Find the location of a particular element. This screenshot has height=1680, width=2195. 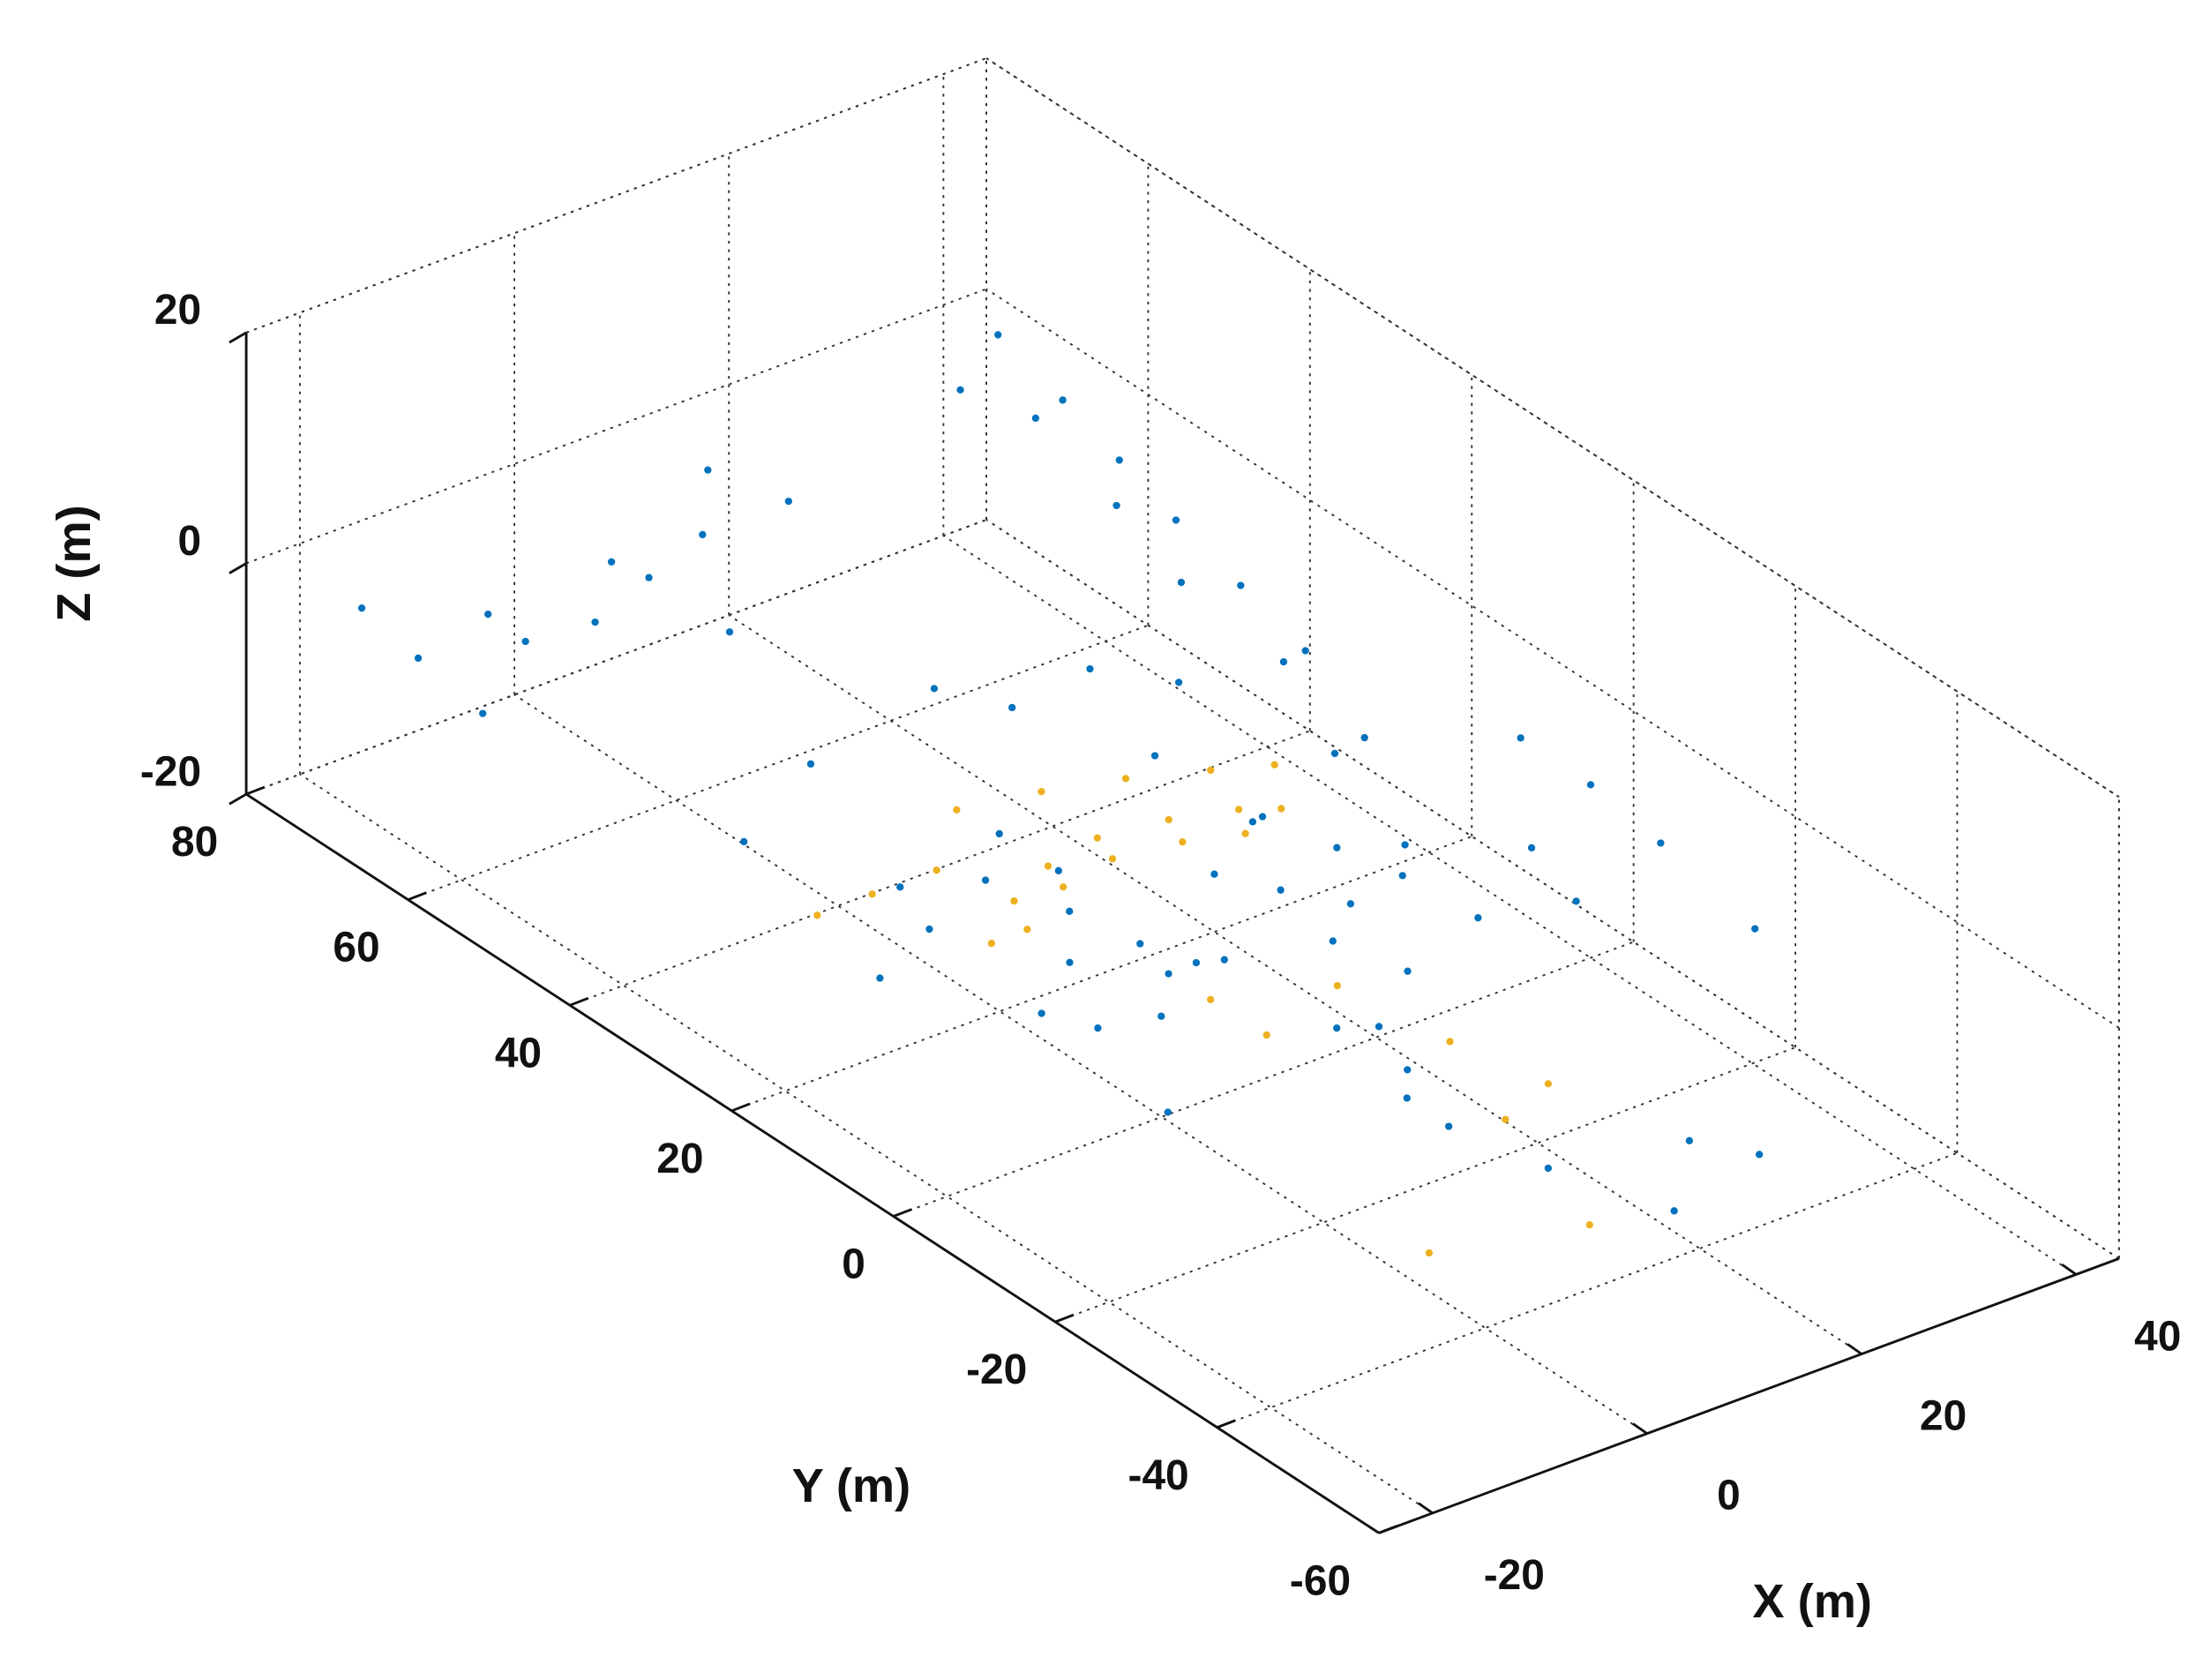

y-tick-label: 40 is located at coordinates (518, 1053).